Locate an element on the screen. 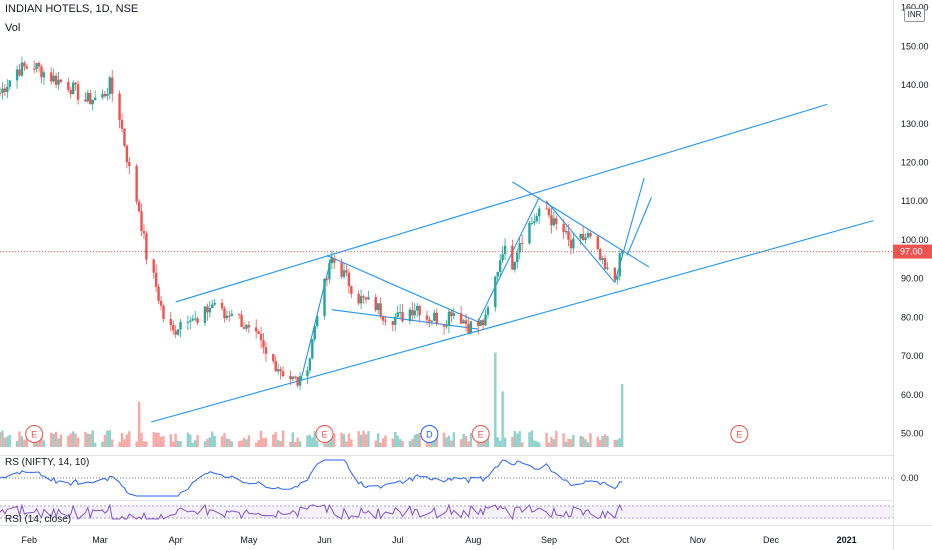  time-axis: Feb Mar Apr May Jun Jul Aug Sep Oct Nov Dec 2021 is located at coordinates (439, 540).